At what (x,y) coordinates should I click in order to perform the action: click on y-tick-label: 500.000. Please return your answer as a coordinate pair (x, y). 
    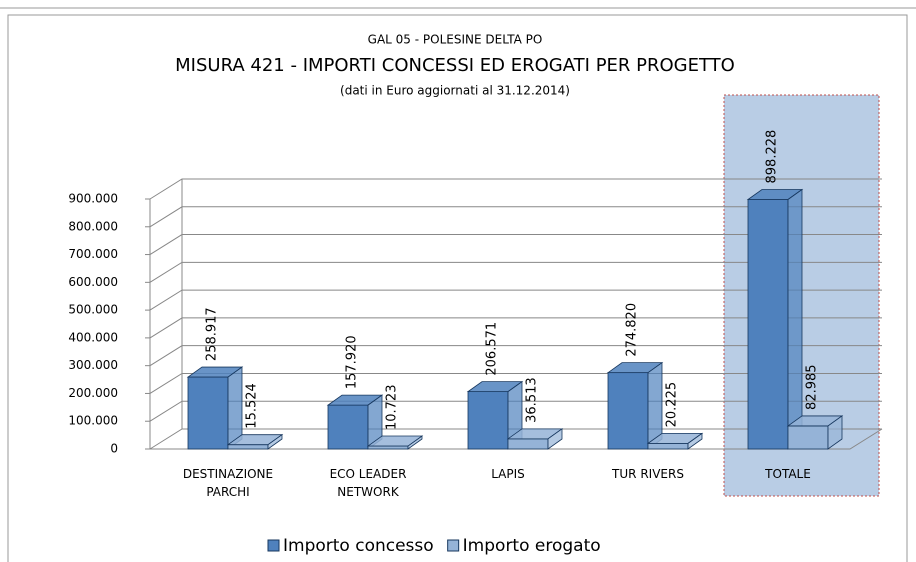
    Looking at the image, I should click on (93, 310).